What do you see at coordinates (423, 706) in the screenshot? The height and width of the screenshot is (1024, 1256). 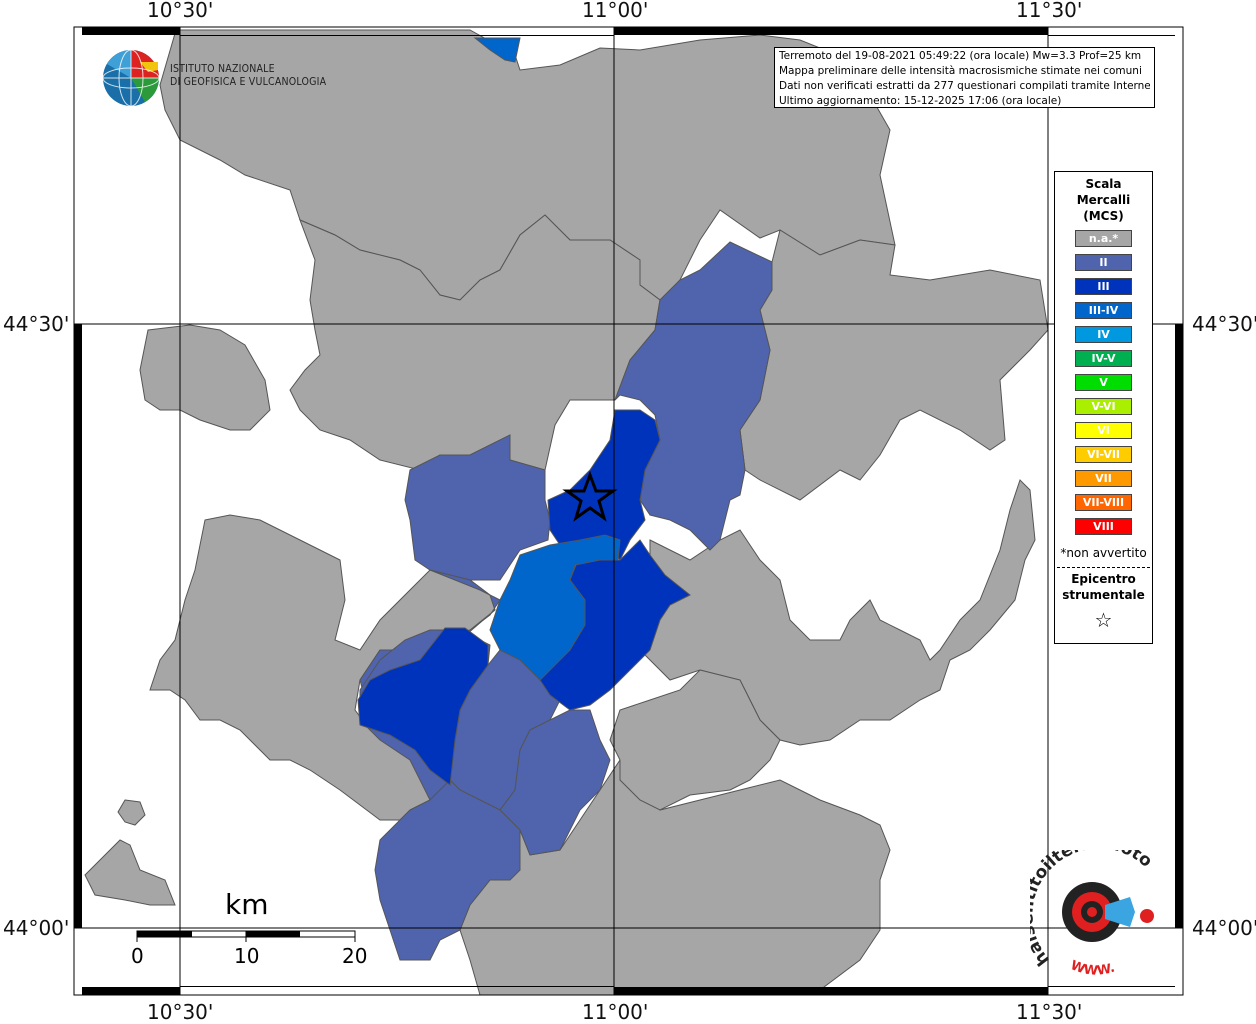 I see `municipality-iii` at bounding box center [423, 706].